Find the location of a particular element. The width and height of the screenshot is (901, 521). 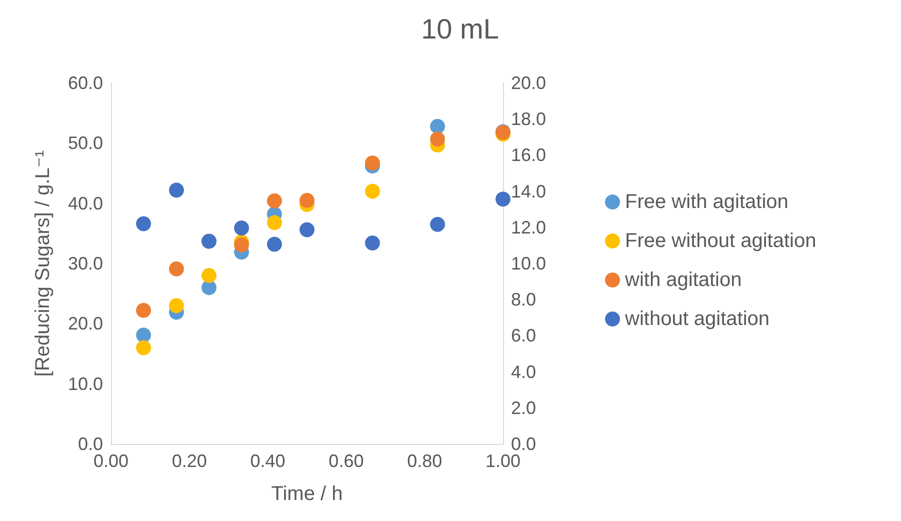

y2-tick-label: 8.0 is located at coordinates (523, 300).